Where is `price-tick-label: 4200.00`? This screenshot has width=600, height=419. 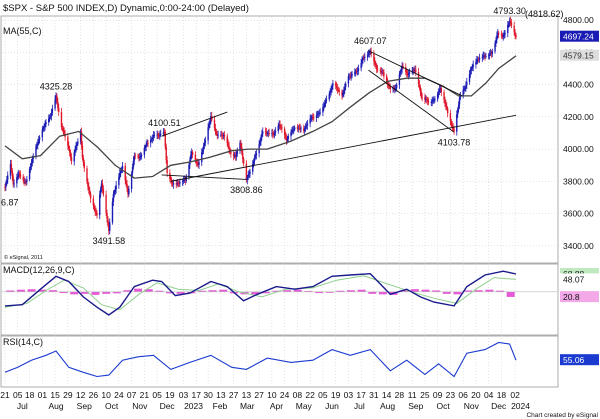 price-tick-label: 4200.00 is located at coordinates (578, 117).